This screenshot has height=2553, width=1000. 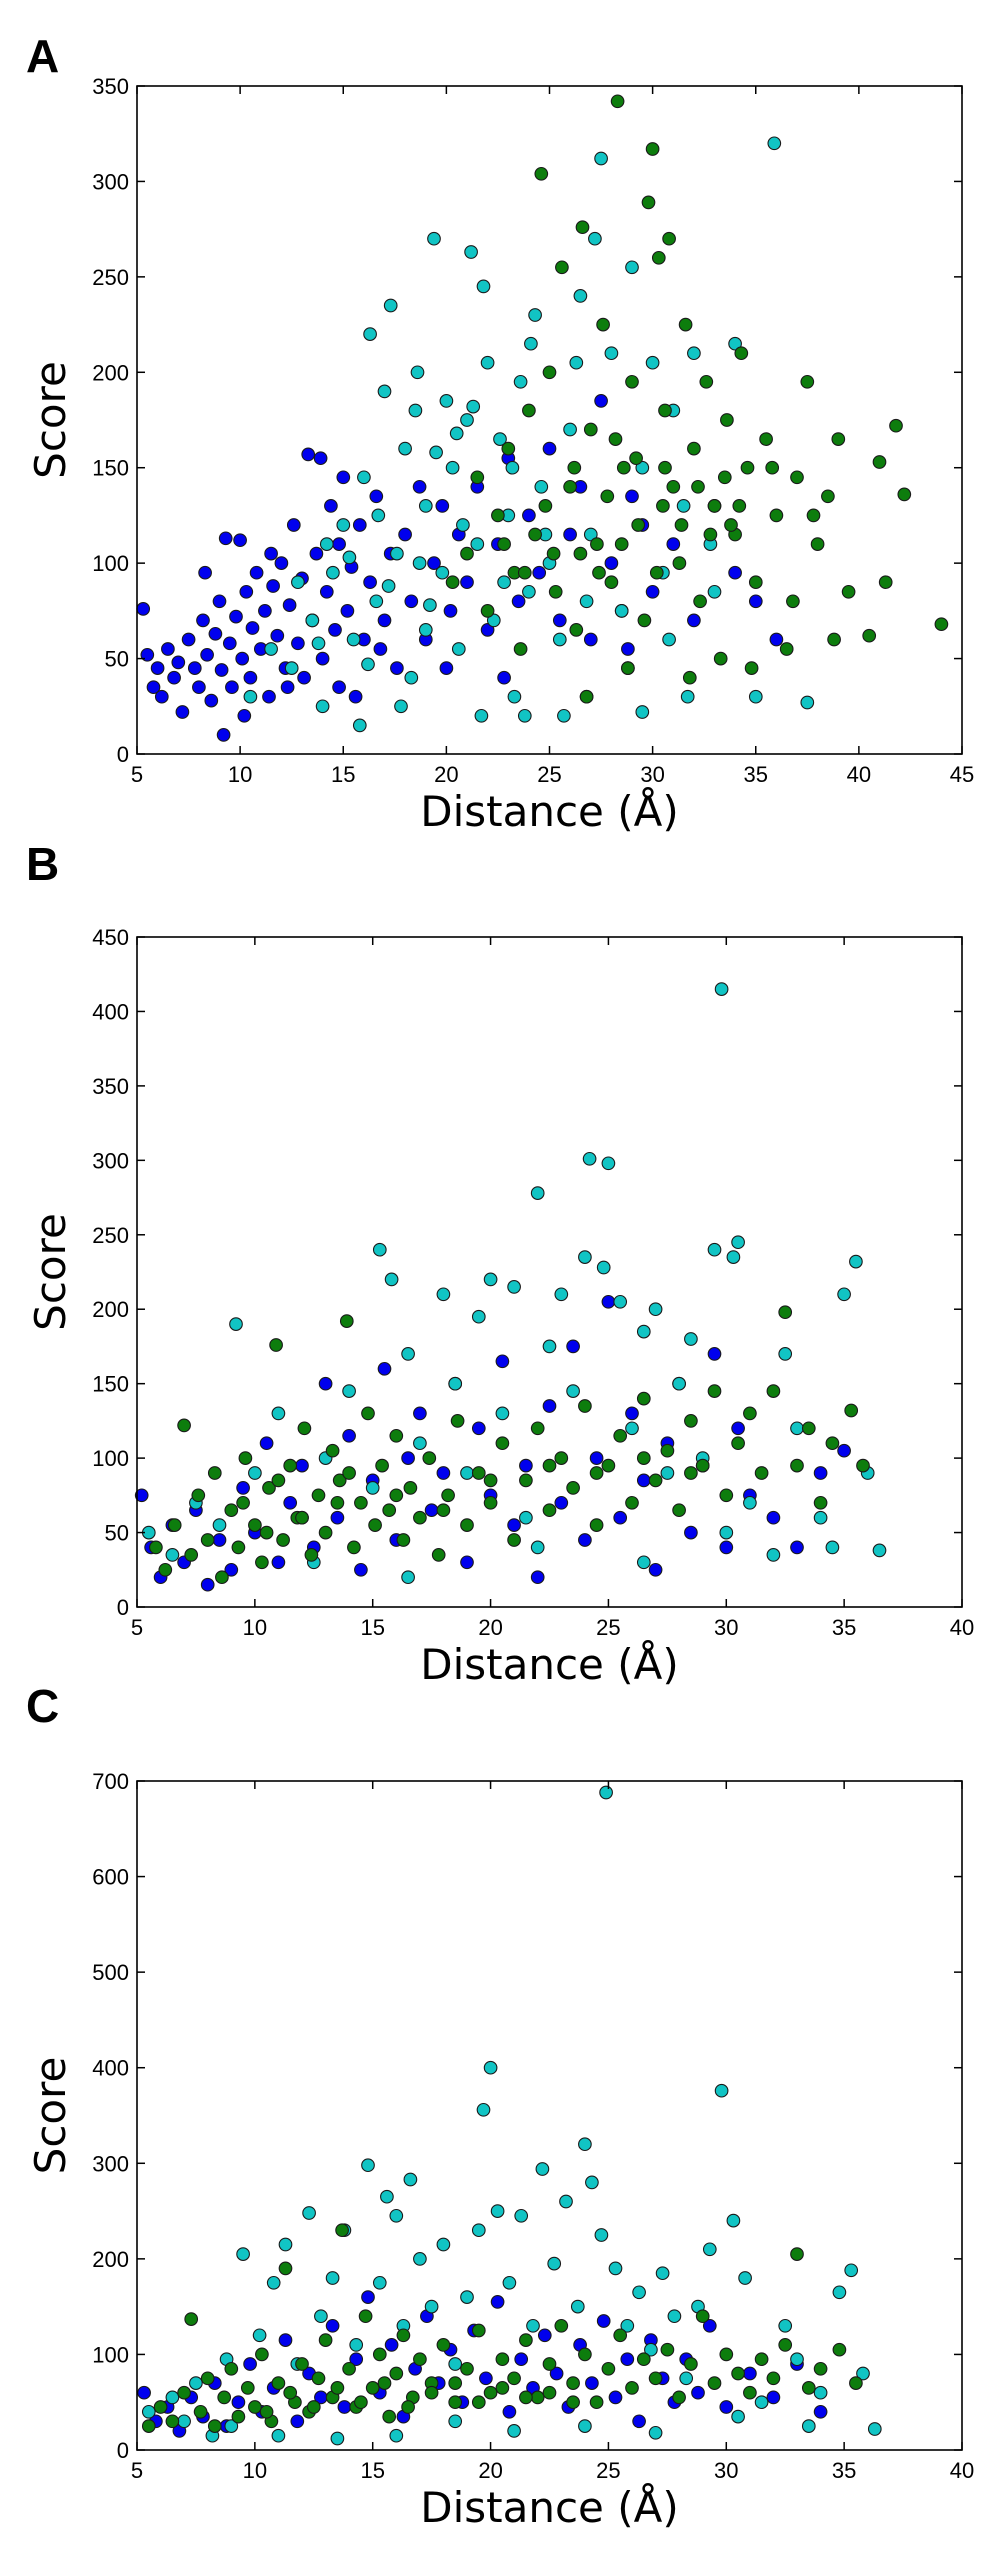 What do you see at coordinates (110, 181) in the screenshot?
I see `y-tick-label: 300` at bounding box center [110, 181].